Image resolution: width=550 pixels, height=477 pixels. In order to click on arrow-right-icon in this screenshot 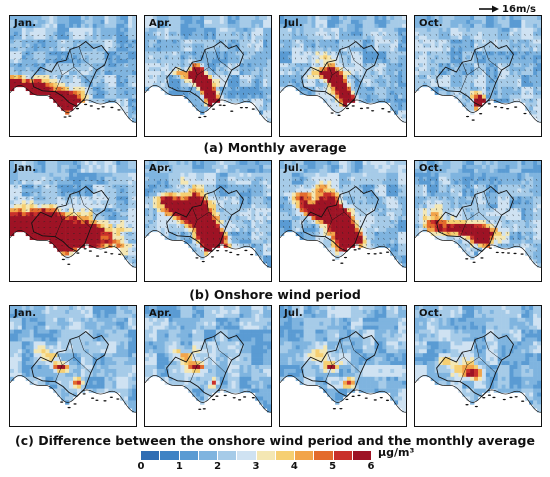, I will do `click(489, 9)`.